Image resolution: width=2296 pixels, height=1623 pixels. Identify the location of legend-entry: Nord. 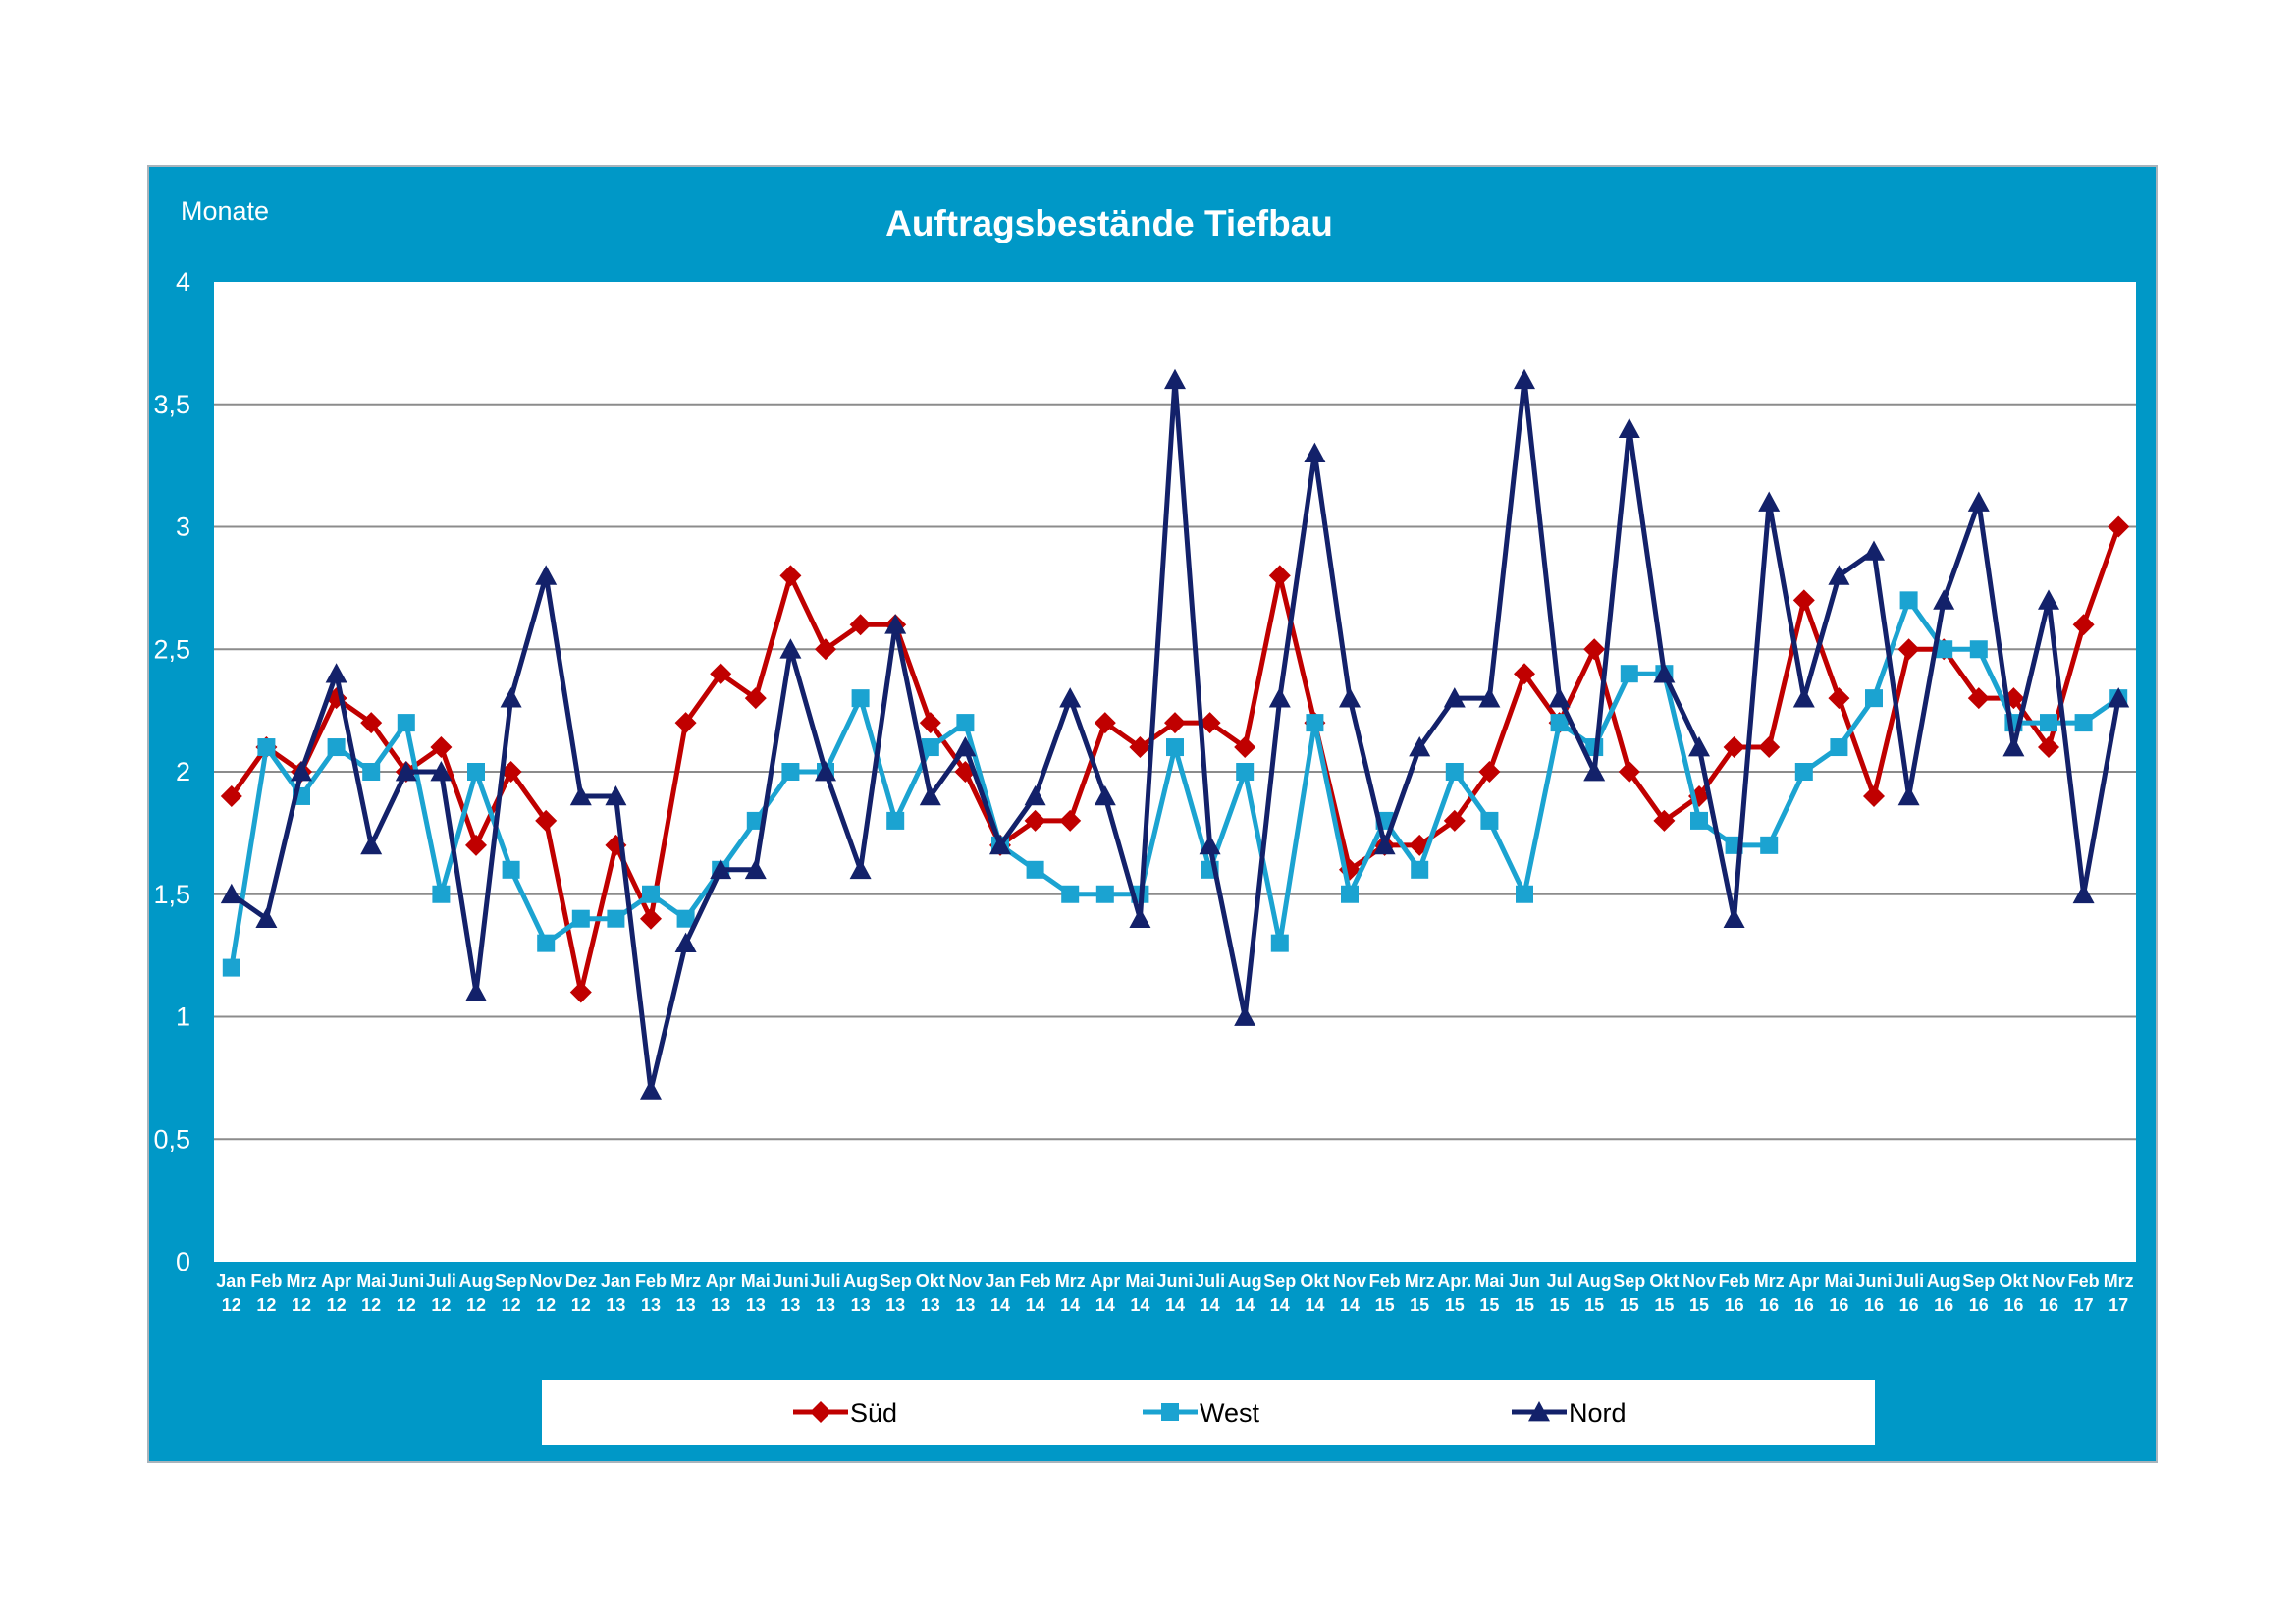
(1570, 1413).